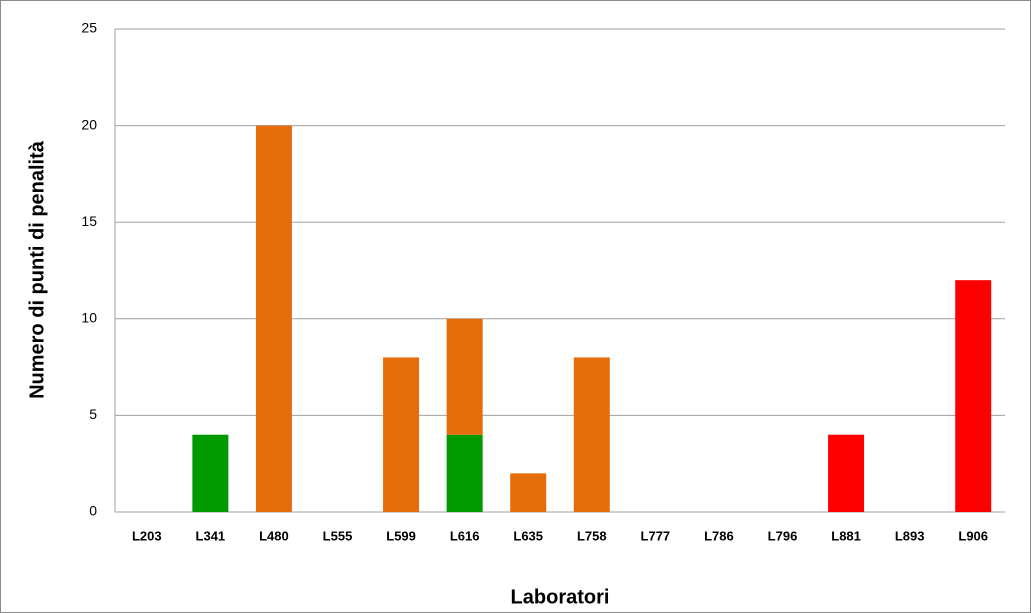 This screenshot has width=1031, height=613. What do you see at coordinates (211, 535) in the screenshot?
I see `x-tick-label: L341` at bounding box center [211, 535].